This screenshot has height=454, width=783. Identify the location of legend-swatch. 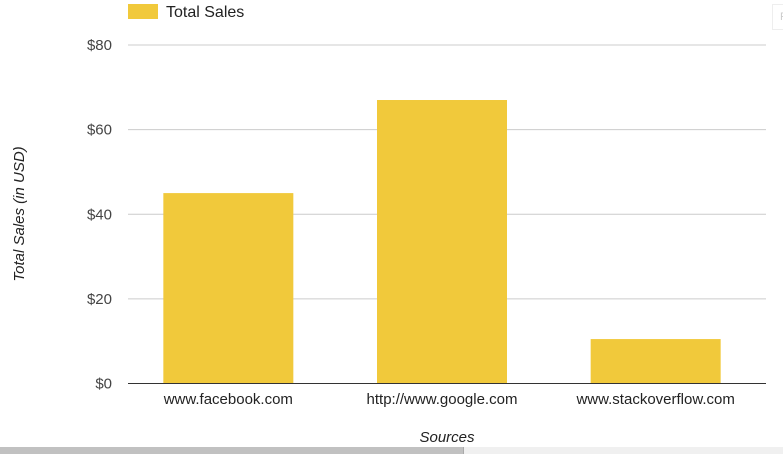
(143, 11).